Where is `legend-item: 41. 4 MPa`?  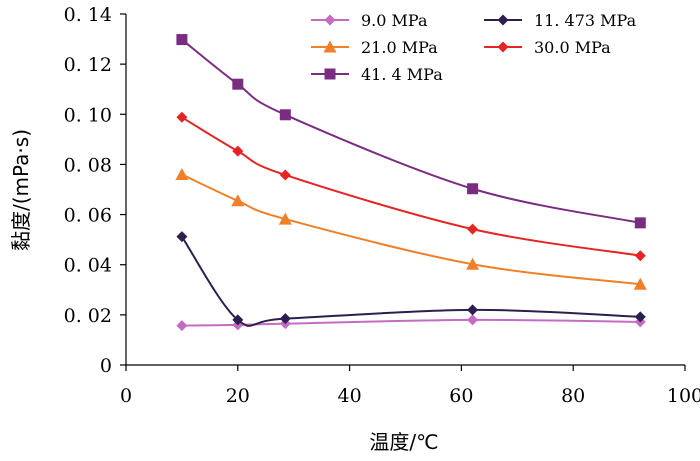
legend-item: 41. 4 MPa is located at coordinates (377, 74).